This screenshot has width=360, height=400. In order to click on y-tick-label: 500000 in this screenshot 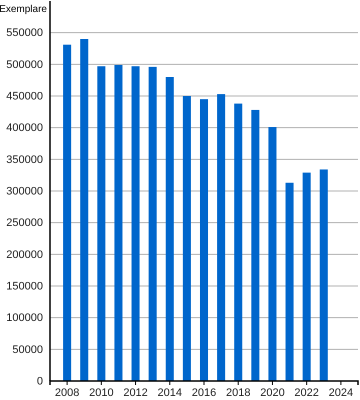, I will do `click(24, 64)`.